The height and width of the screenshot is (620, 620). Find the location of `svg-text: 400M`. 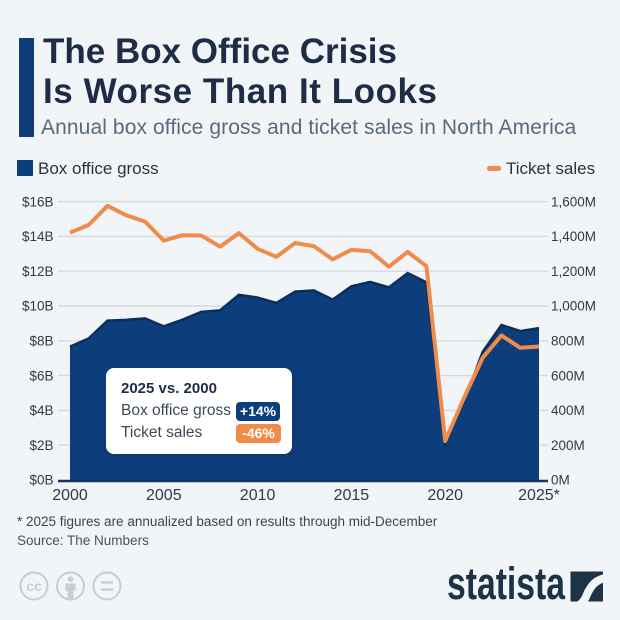

svg-text: 400M is located at coordinates (568, 410).